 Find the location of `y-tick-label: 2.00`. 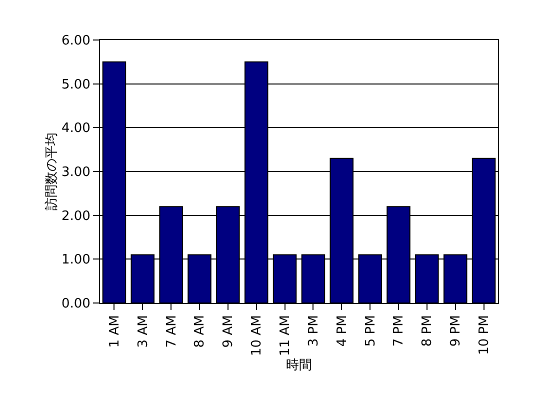

y-tick-label: 2.00 is located at coordinates (75, 216).